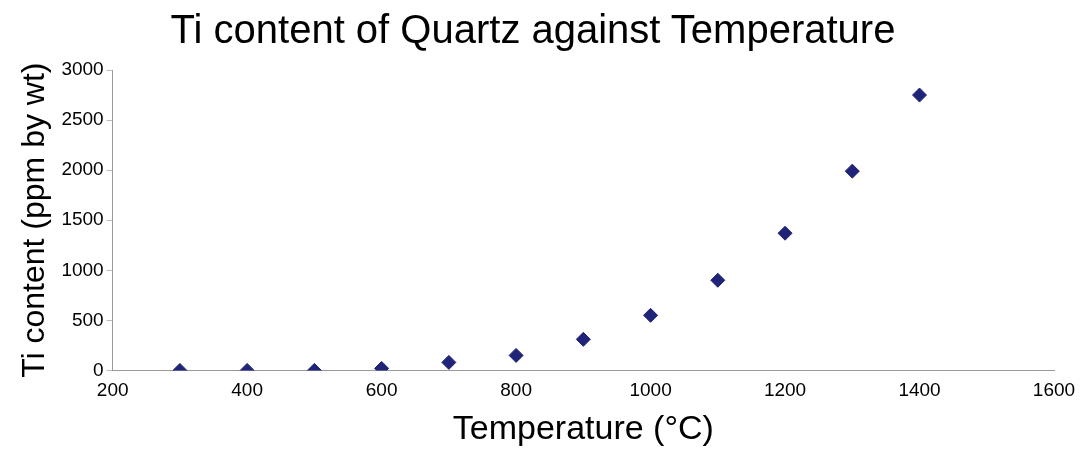 This screenshot has width=1092, height=454. Describe the element at coordinates (533, 29) in the screenshot. I see `chart-title: Ti content of Quartz against Temperature` at that location.